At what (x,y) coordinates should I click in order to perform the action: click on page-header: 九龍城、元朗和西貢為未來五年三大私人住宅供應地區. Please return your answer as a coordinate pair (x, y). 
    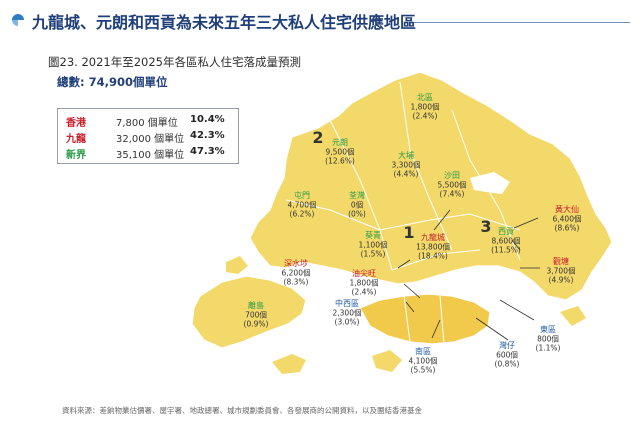
    Looking at the image, I should click on (320, 20).